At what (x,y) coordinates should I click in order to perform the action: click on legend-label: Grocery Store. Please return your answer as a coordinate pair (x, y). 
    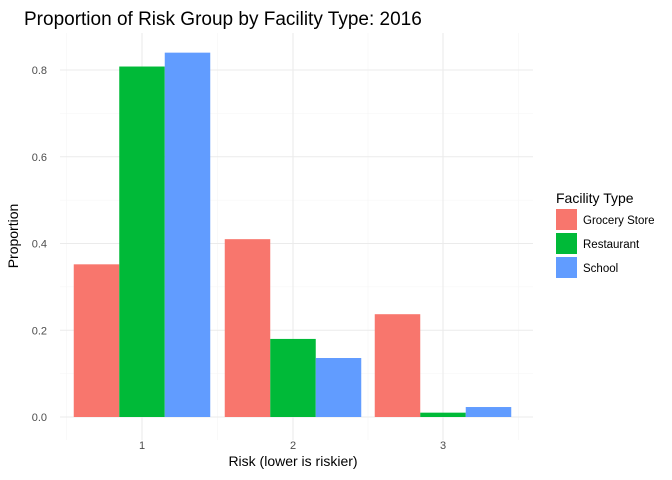
    Looking at the image, I should click on (619, 221).